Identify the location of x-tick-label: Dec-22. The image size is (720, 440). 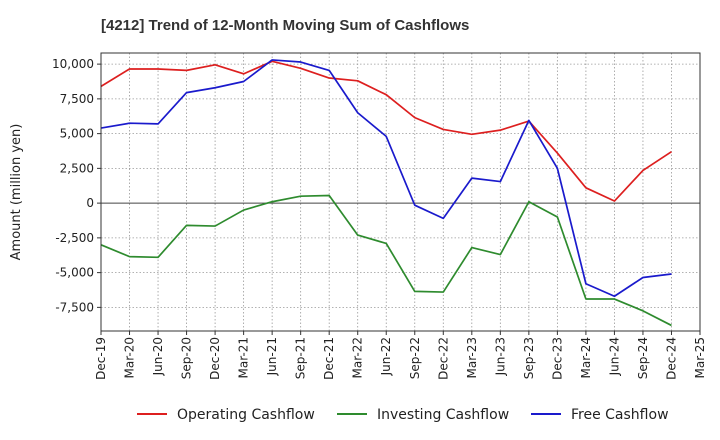
(443, 358).